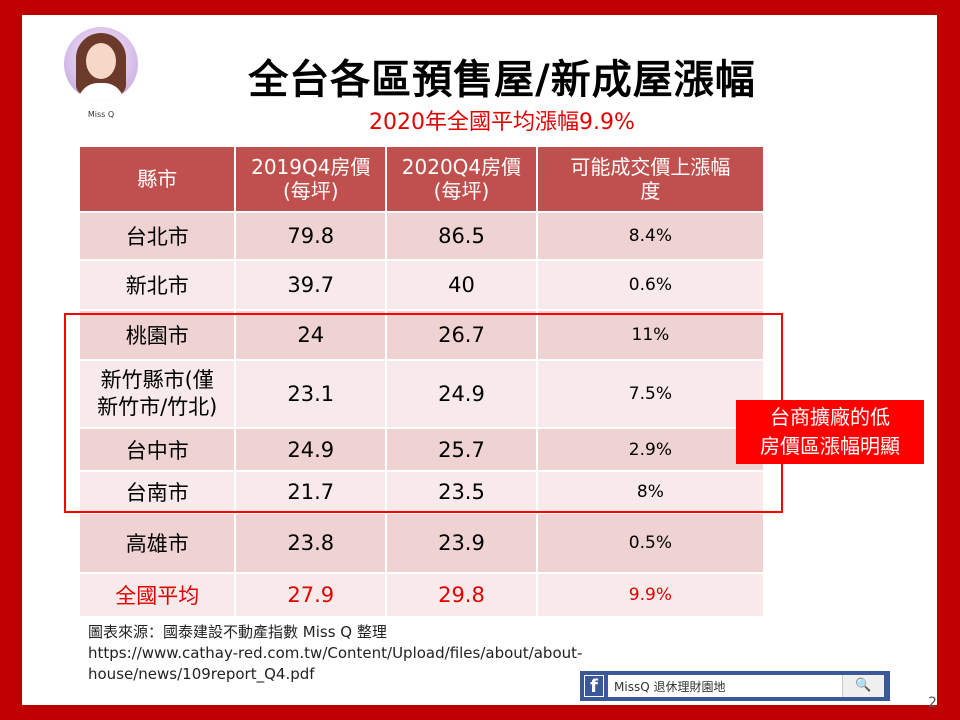  What do you see at coordinates (157, 335) in the screenshot?
I see `cell-city: 桃園市` at bounding box center [157, 335].